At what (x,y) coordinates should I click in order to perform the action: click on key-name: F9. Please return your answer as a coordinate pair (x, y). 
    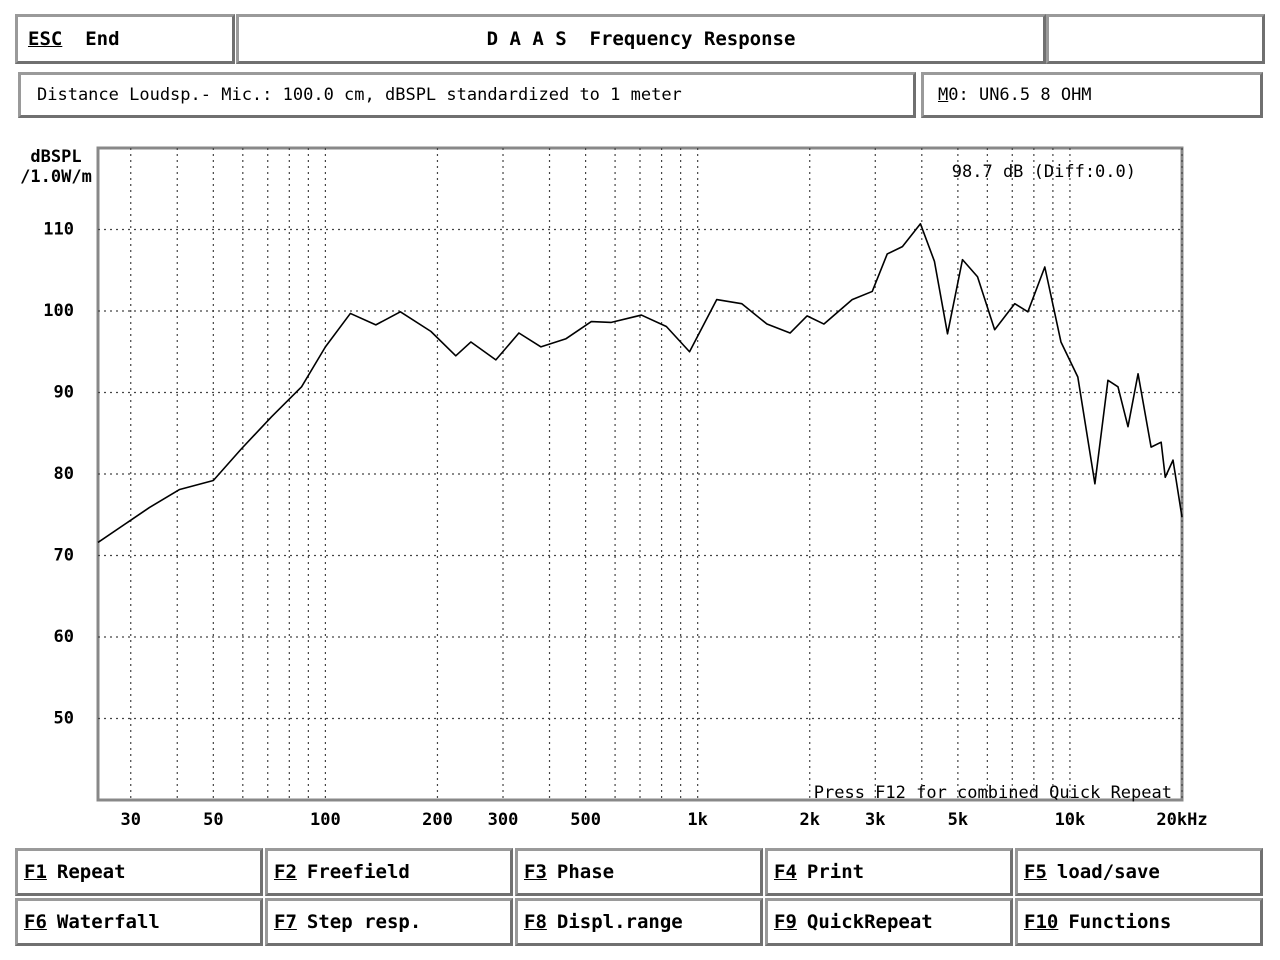
    Looking at the image, I should click on (785, 922).